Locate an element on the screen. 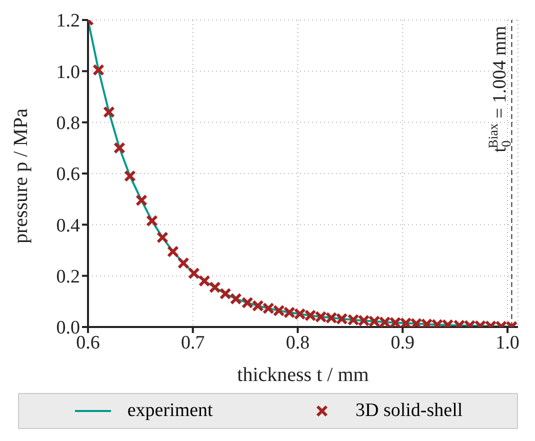 The height and width of the screenshot is (441, 535). y-tick-label: 1.0 is located at coordinates (68, 72).